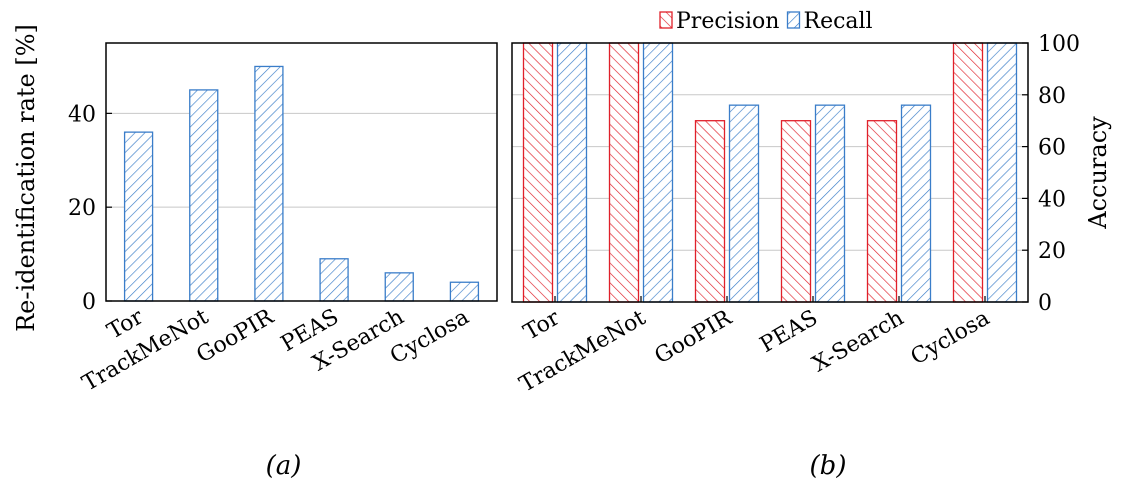  What do you see at coordinates (789, 332) in the screenshot?
I see `x-tick-label: PEAS` at bounding box center [789, 332].